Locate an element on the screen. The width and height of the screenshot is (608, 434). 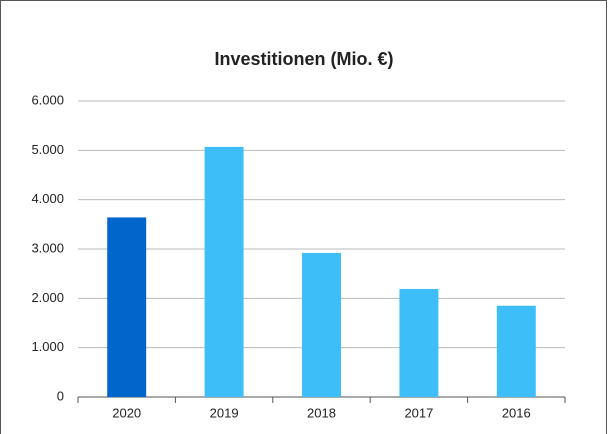
x-tick-label: 2019 is located at coordinates (224, 412).